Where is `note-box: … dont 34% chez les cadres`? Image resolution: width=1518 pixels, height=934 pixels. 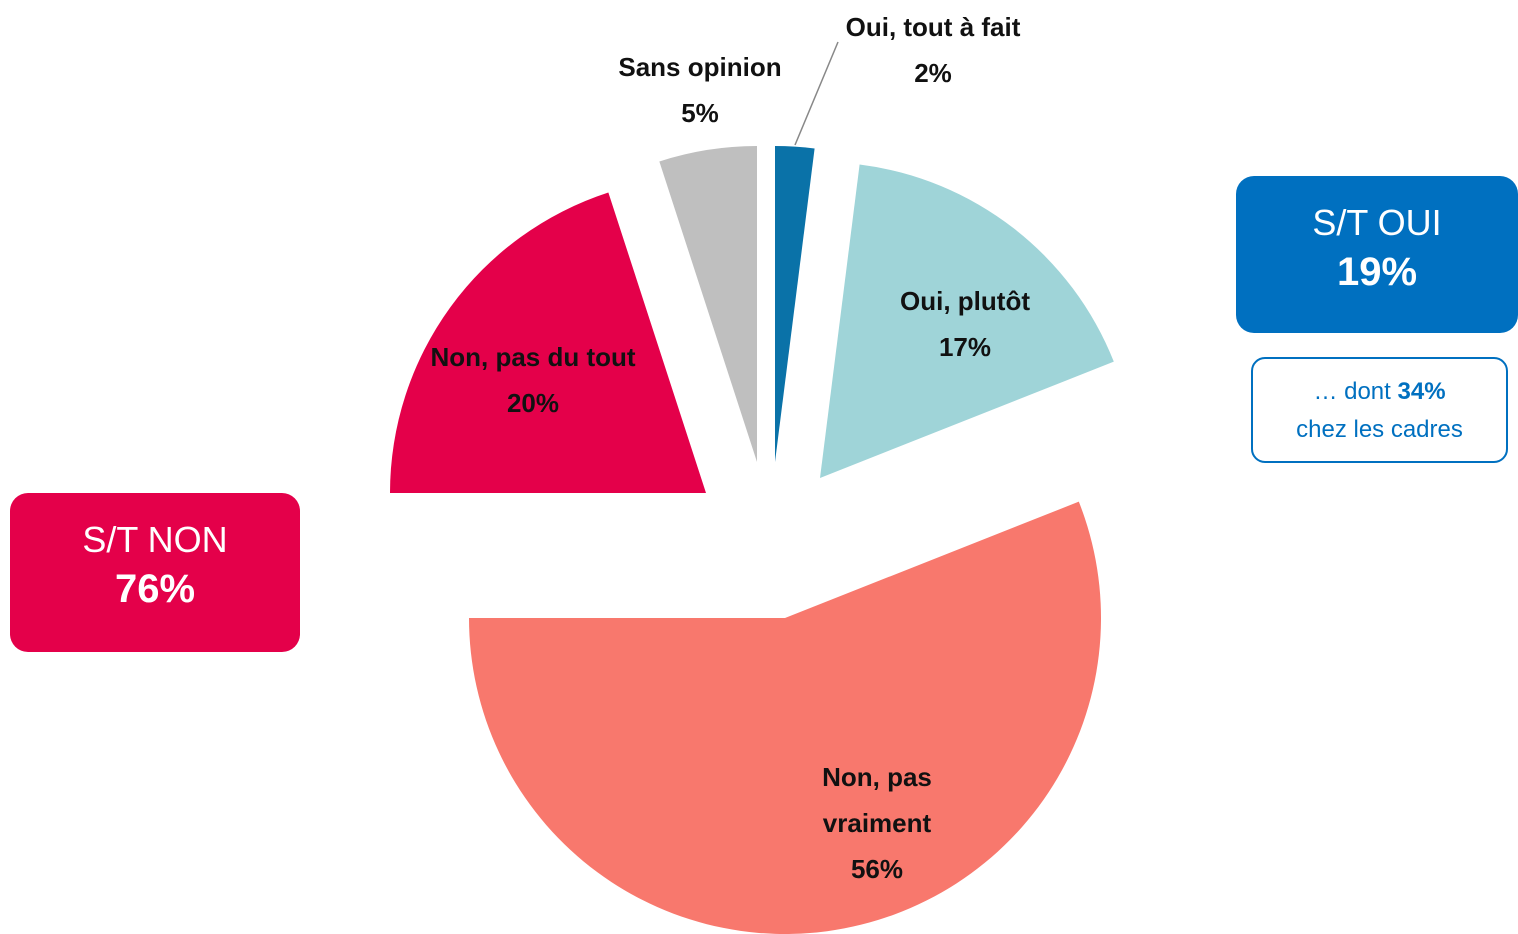
note-box: … dont 34% chez les cadres is located at coordinates (1379, 410).